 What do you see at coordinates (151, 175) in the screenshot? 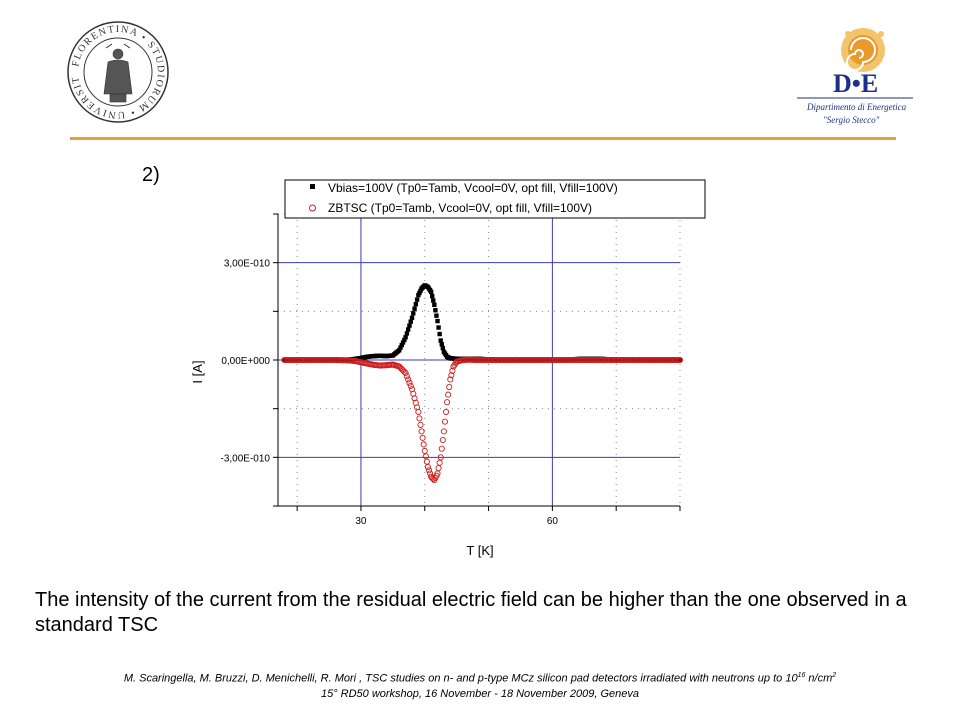
I see `slide-number: 2)` at bounding box center [151, 175].